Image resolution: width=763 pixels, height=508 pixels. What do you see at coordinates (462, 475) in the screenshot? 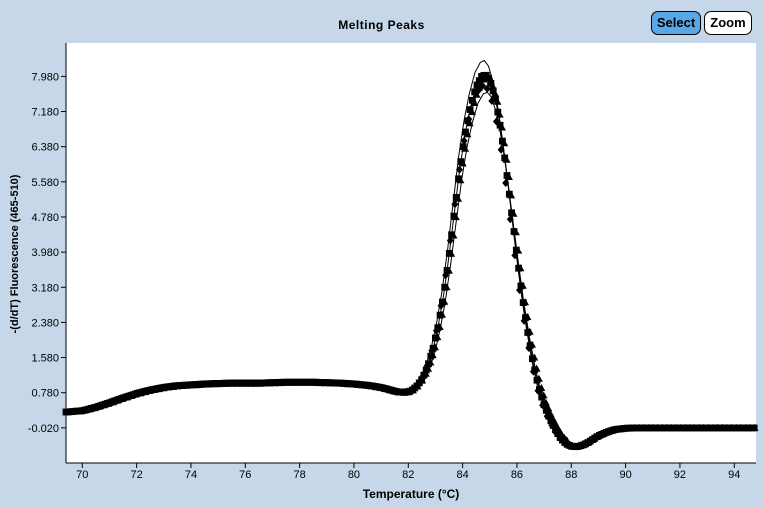
I see `x-tick-label: 84` at bounding box center [462, 475].